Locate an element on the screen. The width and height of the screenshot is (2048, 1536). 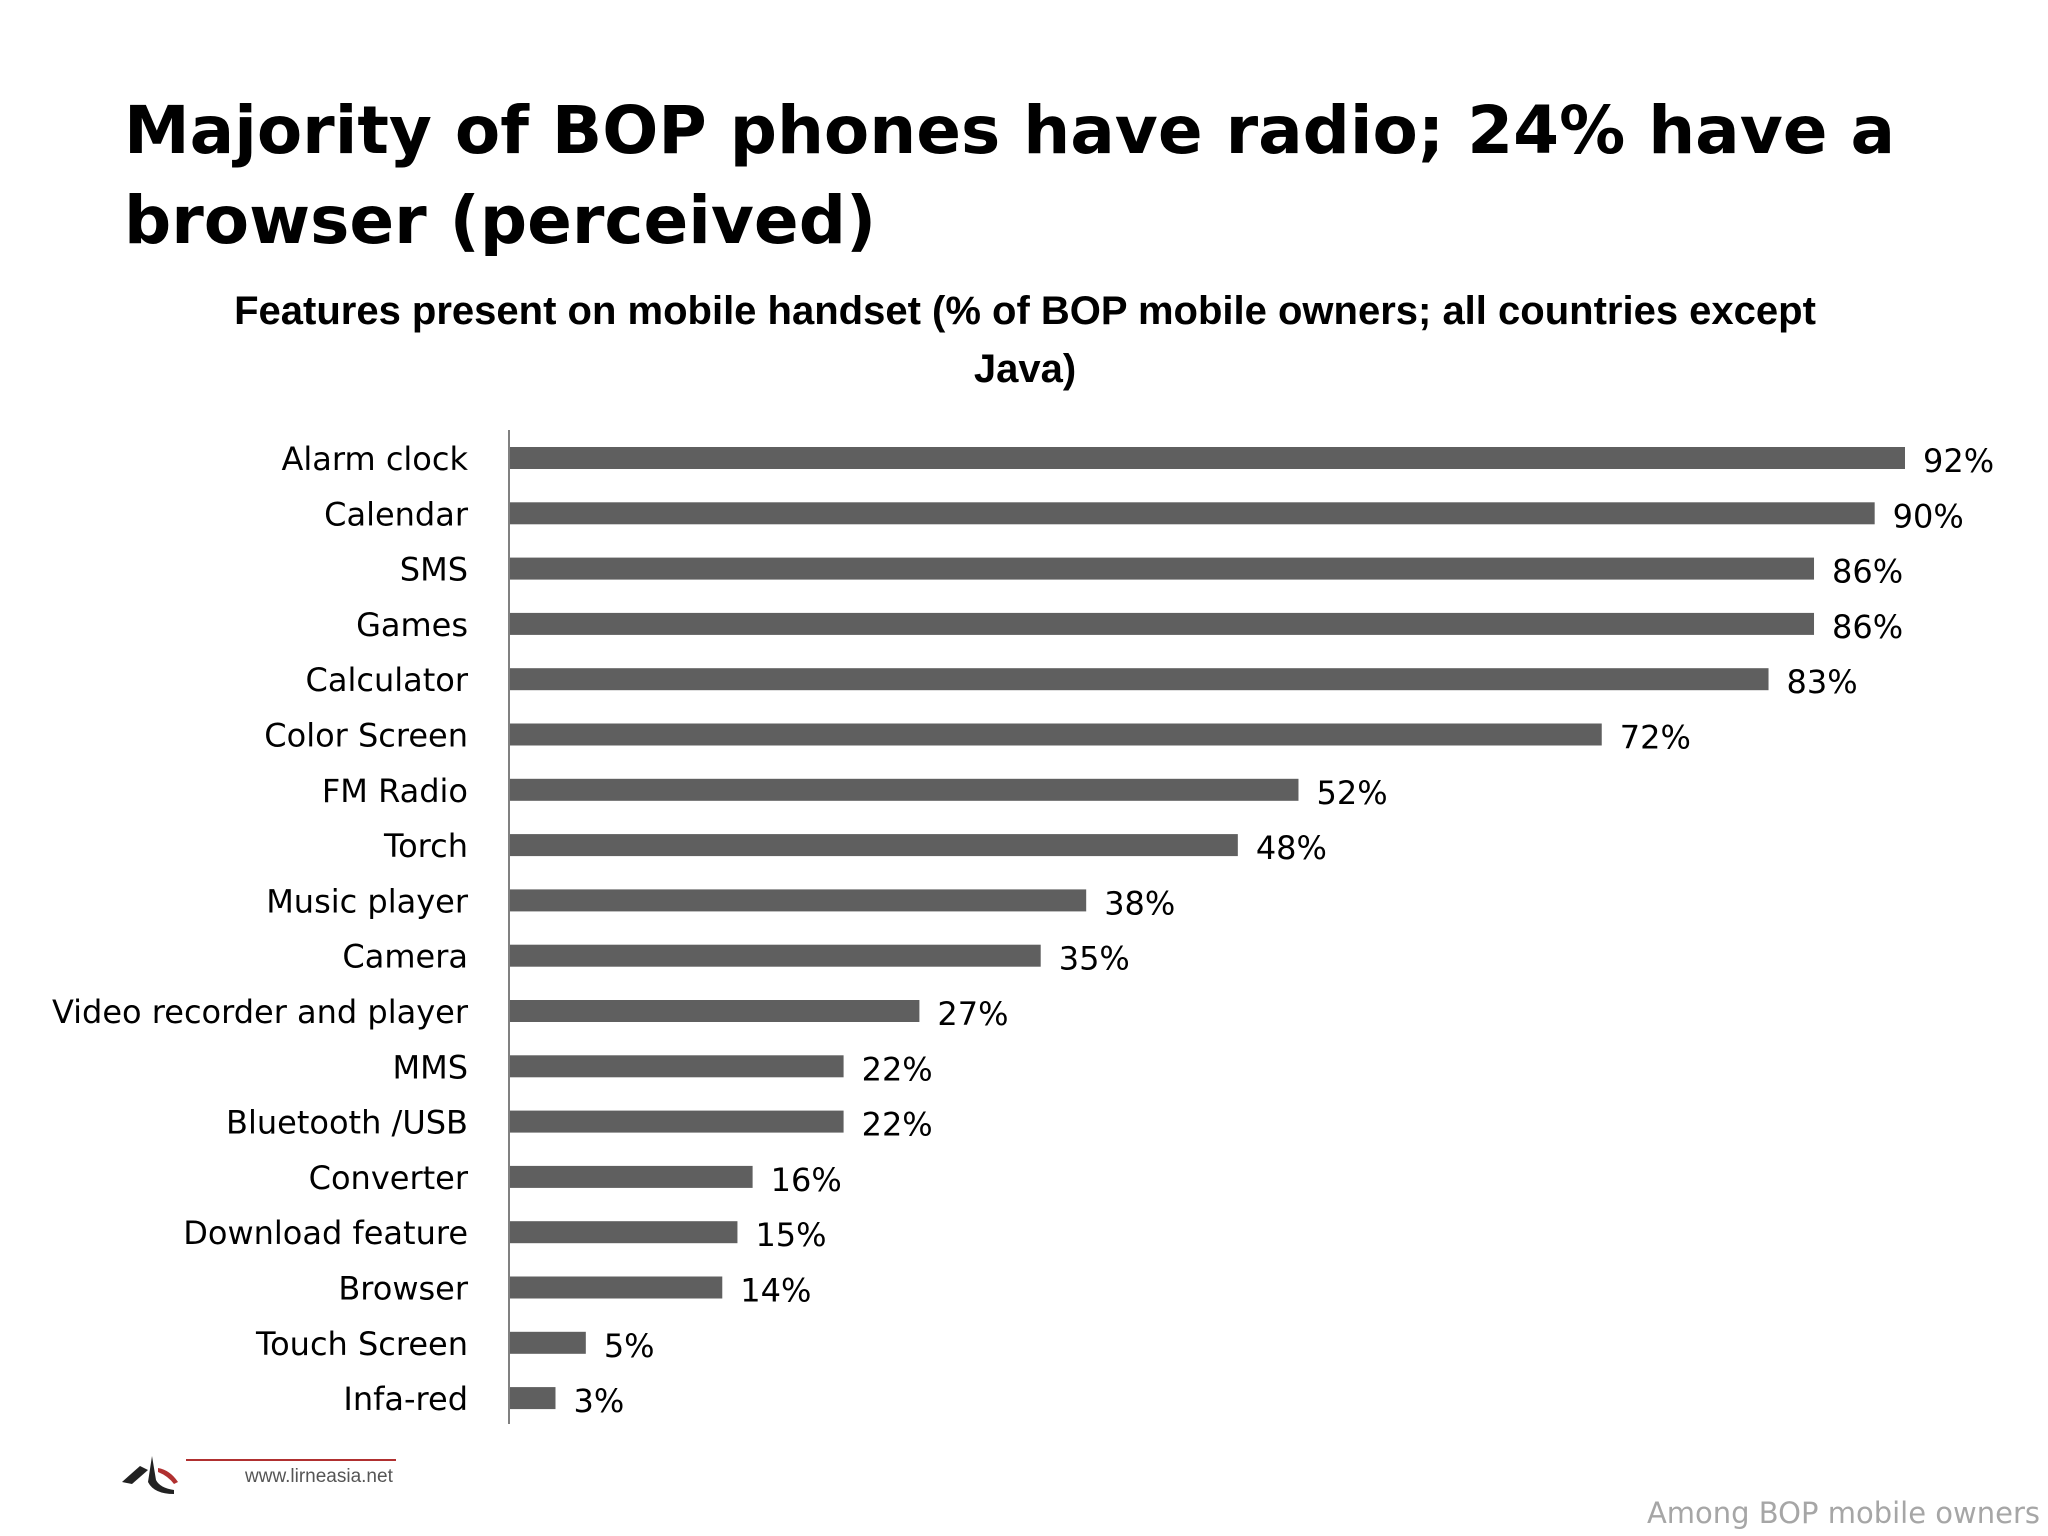
category-label: Video recorder and player is located at coordinates (260, 1012).